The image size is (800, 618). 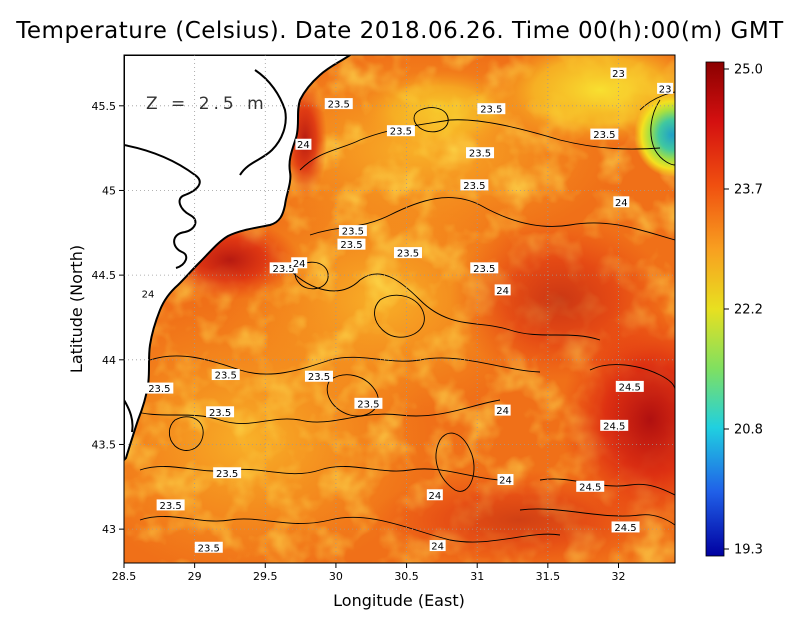 I want to click on x-tick-label: 28.5, so click(x=124, y=576).